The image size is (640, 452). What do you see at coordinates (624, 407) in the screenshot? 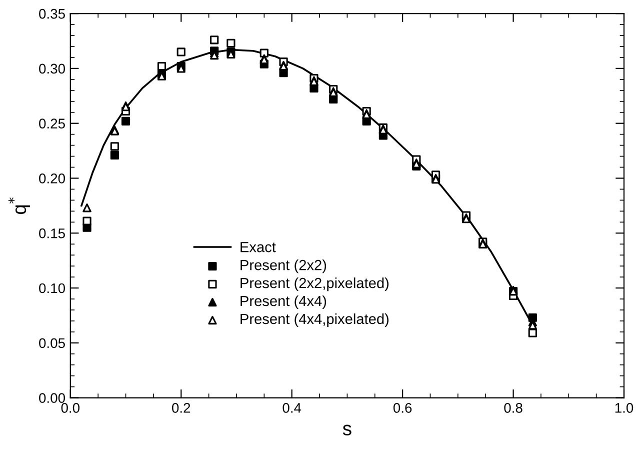
I see `x-tick-label: 1.0` at bounding box center [624, 407].